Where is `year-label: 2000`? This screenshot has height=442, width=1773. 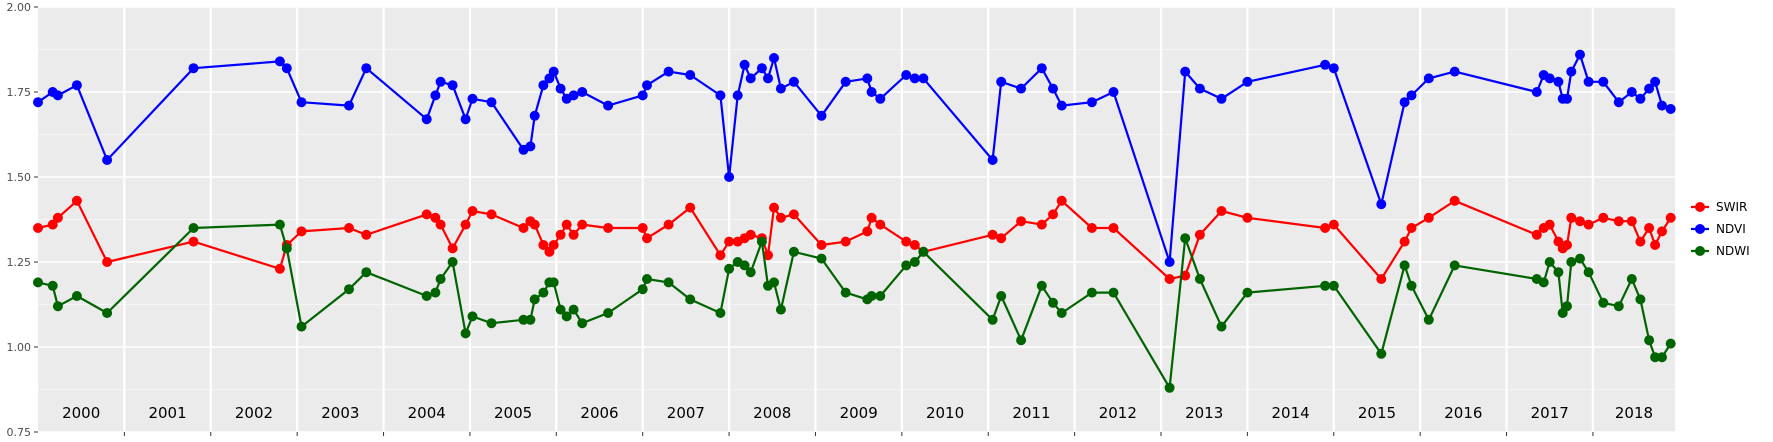
year-label: 2000 is located at coordinates (81, 413).